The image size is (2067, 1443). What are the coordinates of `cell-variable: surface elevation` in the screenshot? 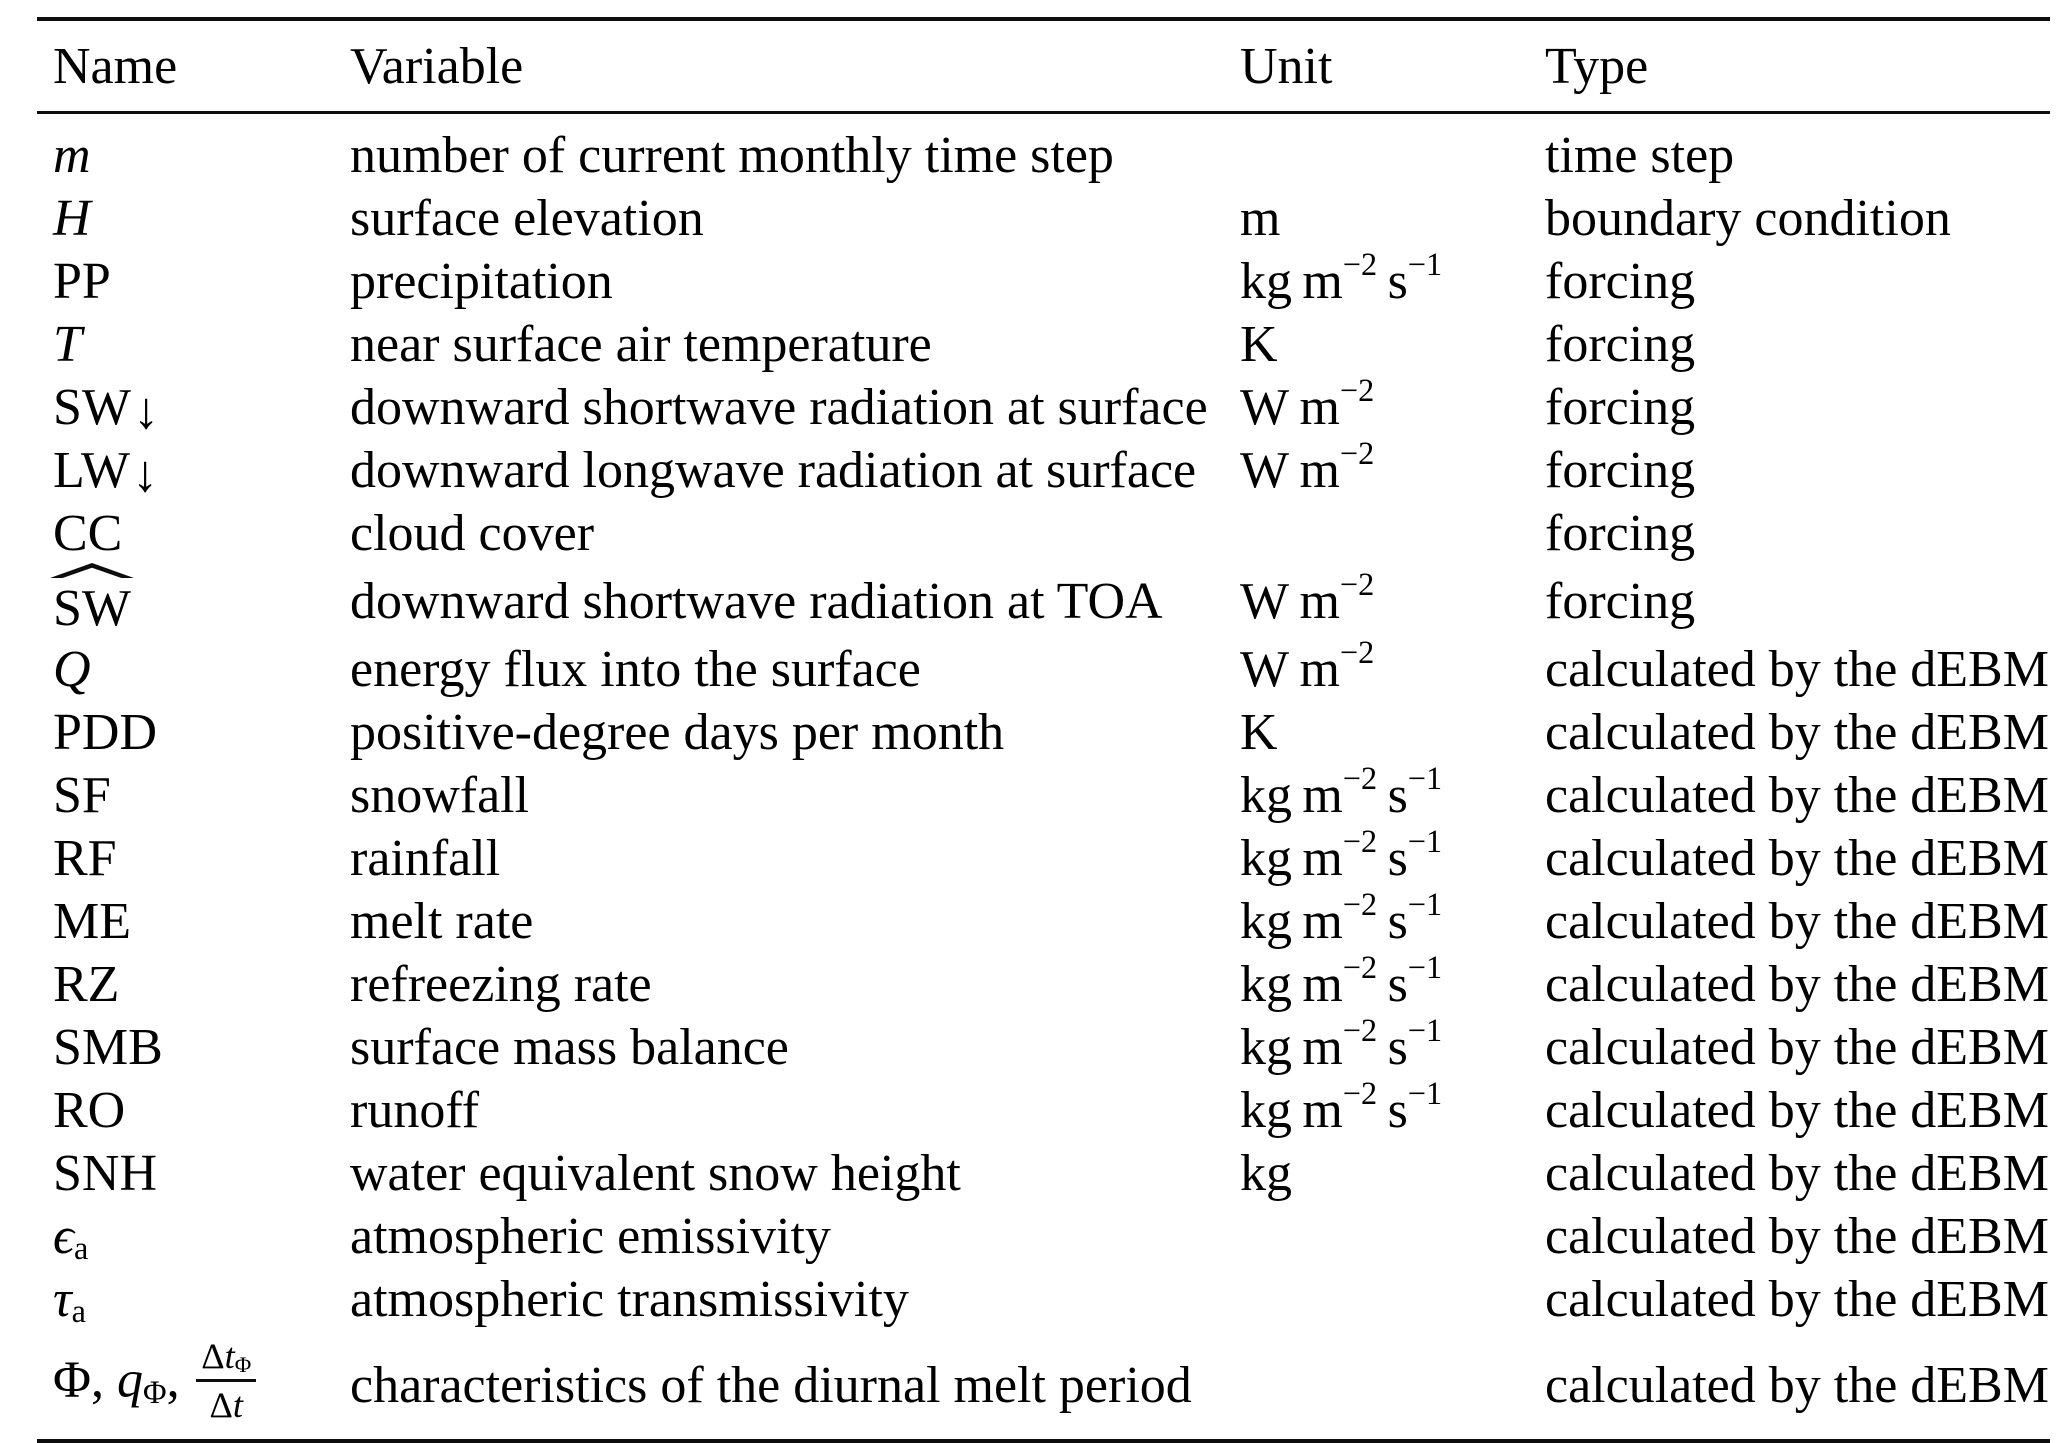 It's located at (527, 218).